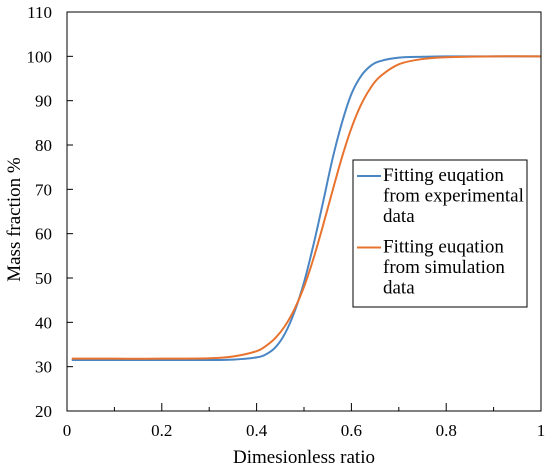  I want to click on y-tick-label: 80, so click(43, 145).